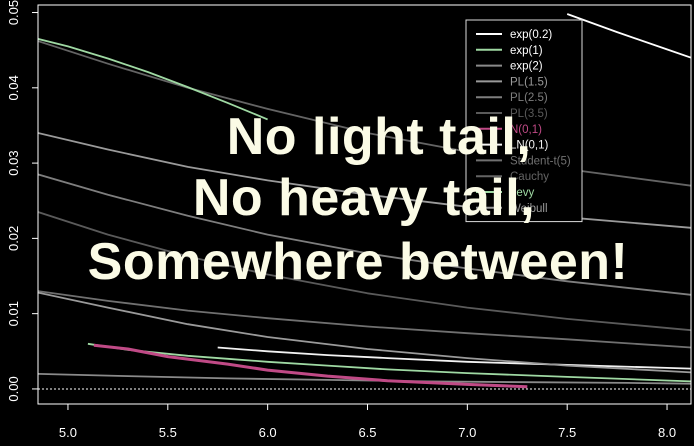 This screenshot has width=694, height=446. What do you see at coordinates (268, 432) in the screenshot?
I see `x-tick-label: 6.0` at bounding box center [268, 432].